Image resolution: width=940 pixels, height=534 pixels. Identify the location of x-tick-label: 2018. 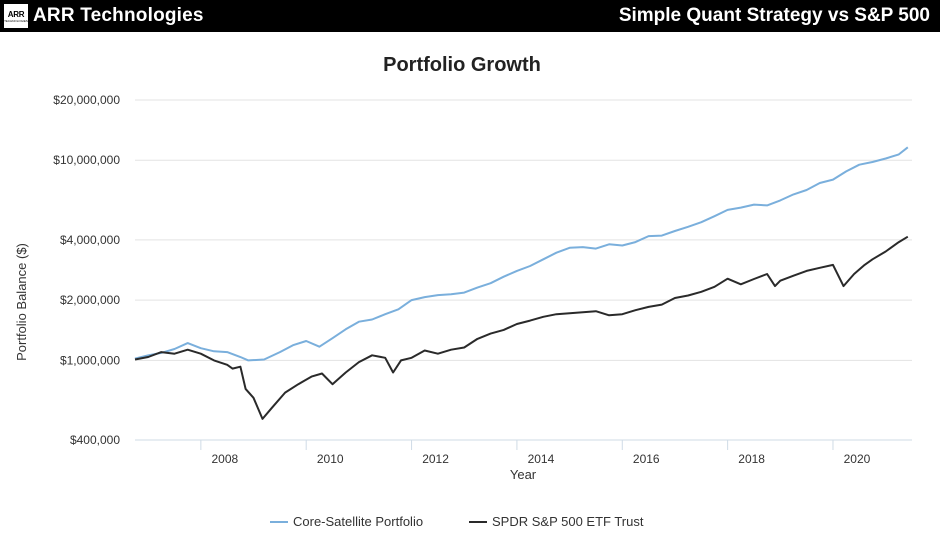
(751, 459).